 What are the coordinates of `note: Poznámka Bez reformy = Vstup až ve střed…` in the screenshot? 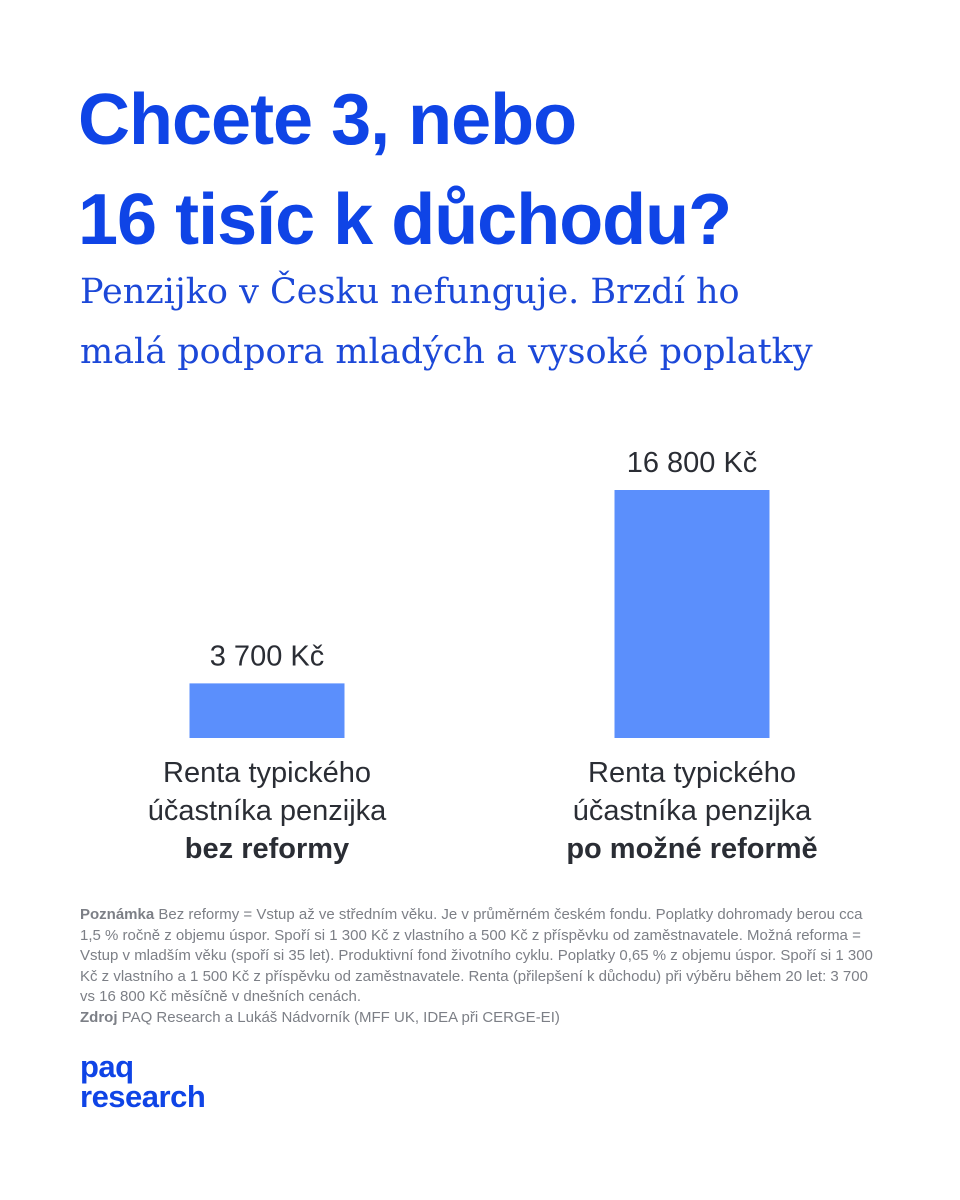 It's located at (480, 966).